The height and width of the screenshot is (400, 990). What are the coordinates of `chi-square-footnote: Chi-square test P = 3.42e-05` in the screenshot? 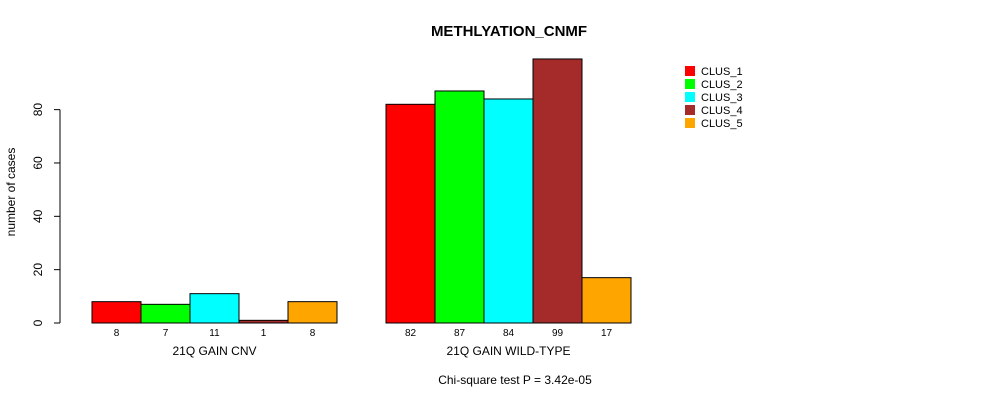 It's located at (515, 380).